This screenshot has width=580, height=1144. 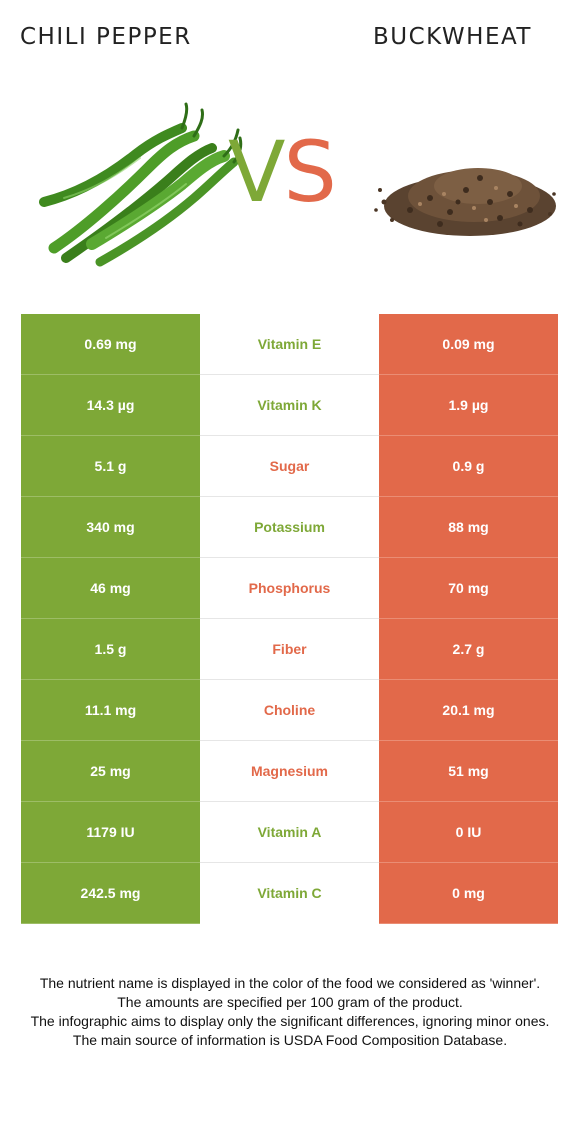 What do you see at coordinates (468, 405) in the screenshot?
I see `buckwheat-value-cell: 1.9 µg` at bounding box center [468, 405].